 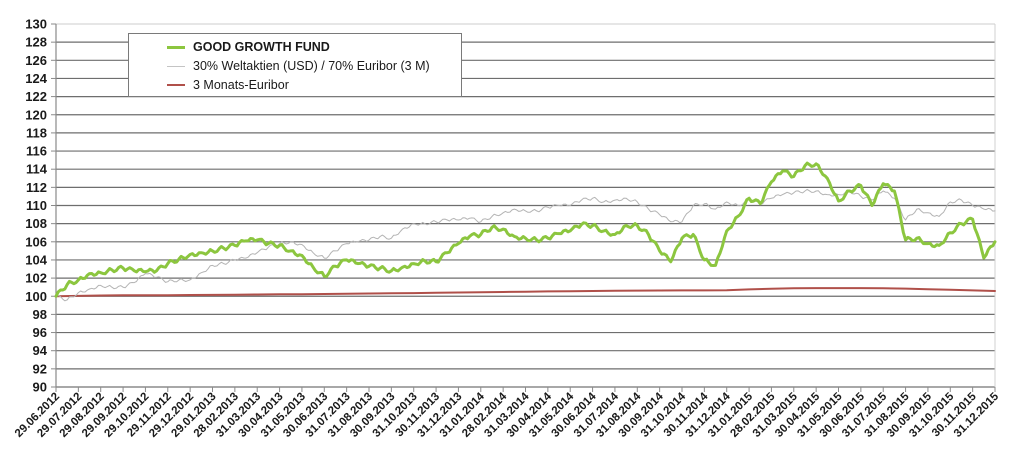 What do you see at coordinates (241, 85) in the screenshot?
I see `legend-label: 3 Monats-Euribor` at bounding box center [241, 85].